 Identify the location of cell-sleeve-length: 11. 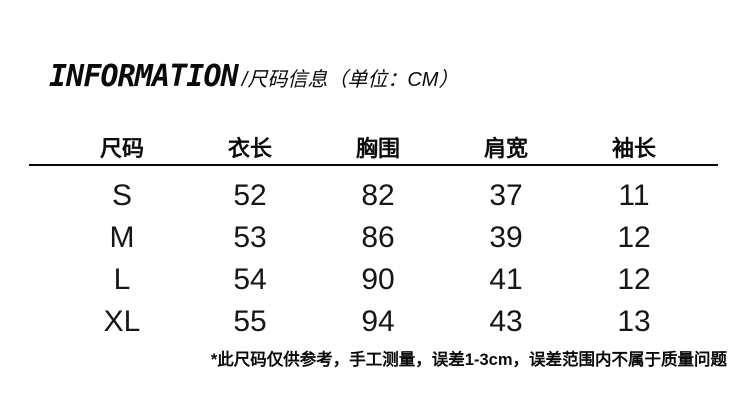
(634, 195).